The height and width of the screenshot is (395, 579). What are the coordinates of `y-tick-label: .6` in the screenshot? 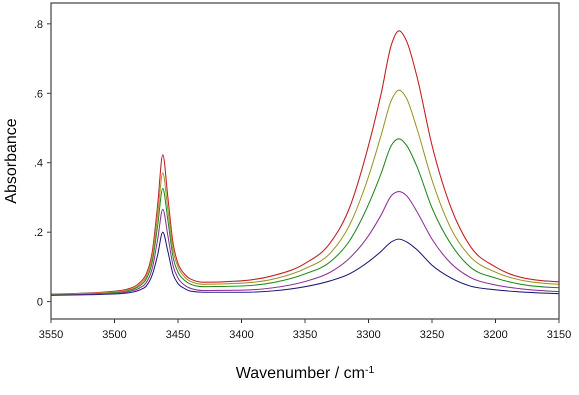 It's located at (38, 94).